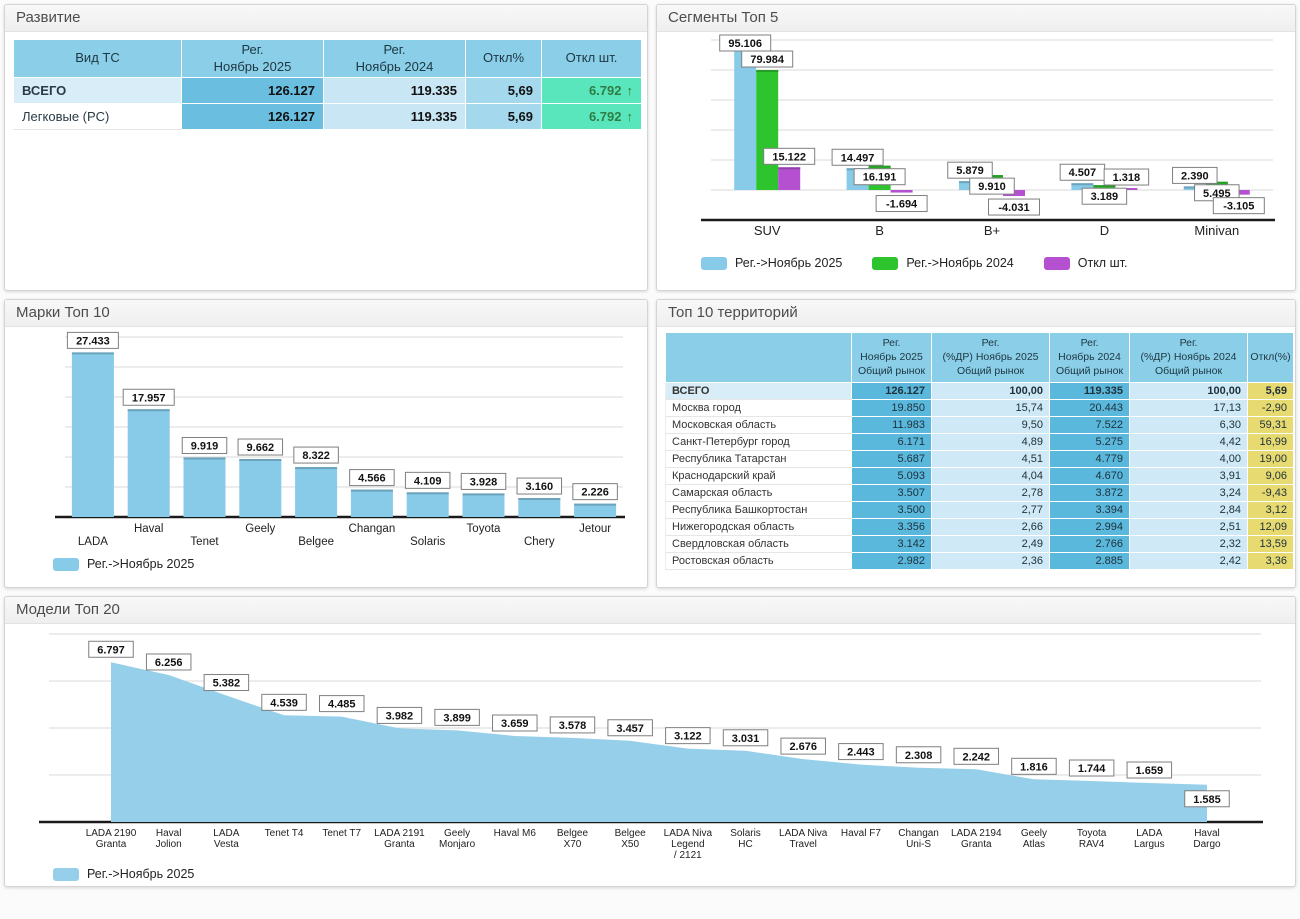  I want to click on table-row: Москва город 19.850 15,74 20.443 17,13 -2,90, so click(979, 407).